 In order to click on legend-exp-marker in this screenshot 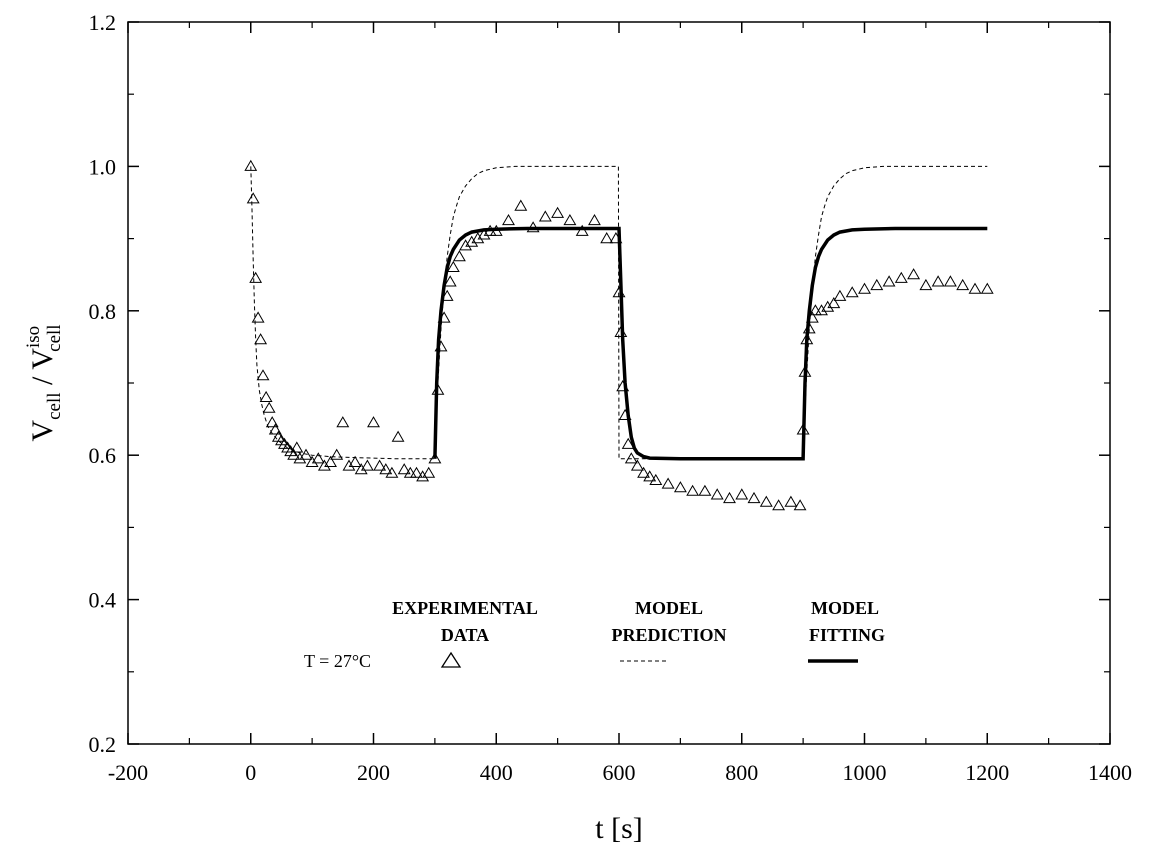, I will do `click(451, 659)`.